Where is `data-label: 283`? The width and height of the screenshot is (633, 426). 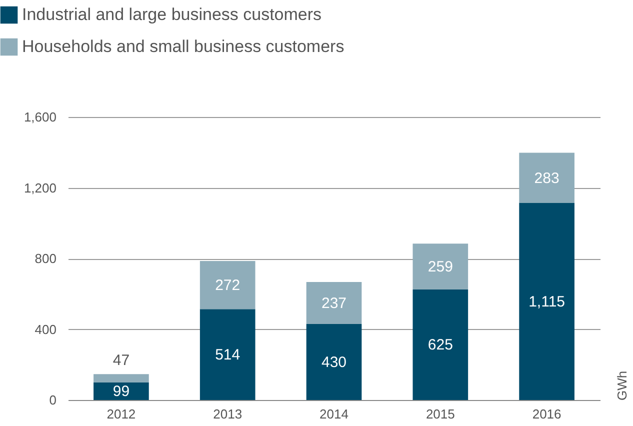 data-label: 283 is located at coordinates (547, 178).